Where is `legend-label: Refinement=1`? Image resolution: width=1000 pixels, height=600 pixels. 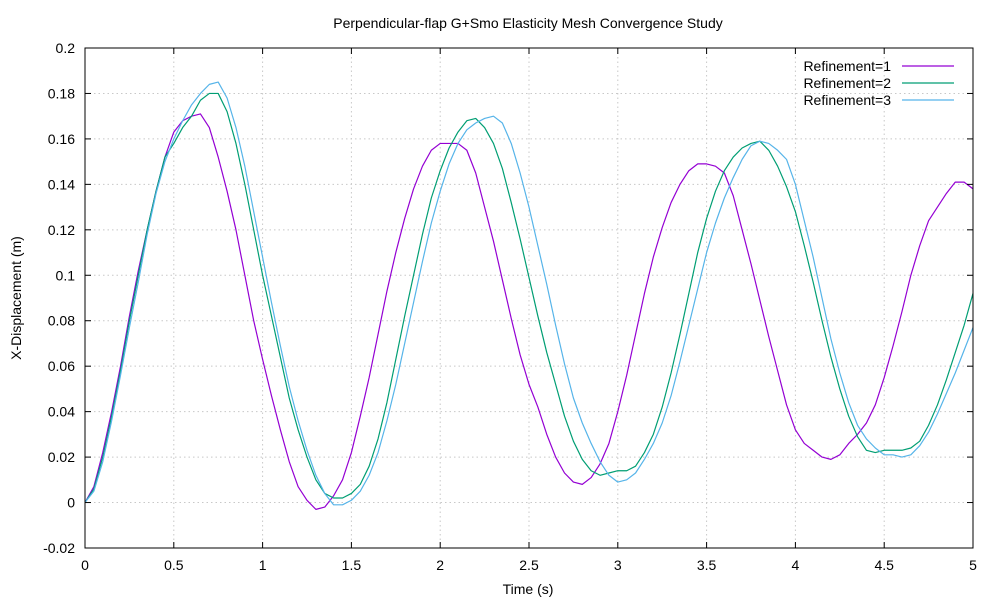
legend-label: Refinement=1 is located at coordinates (847, 66).